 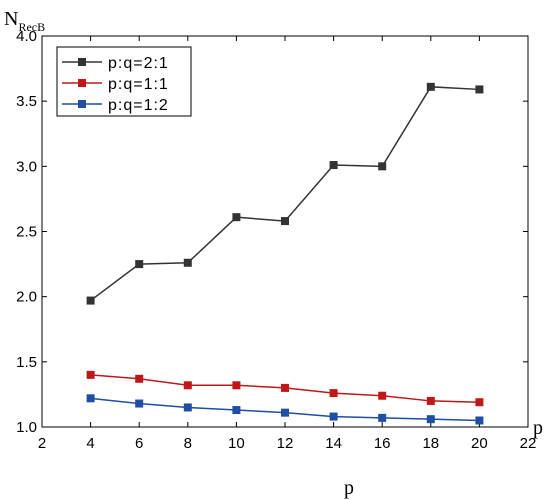 What do you see at coordinates (236, 443) in the screenshot?
I see `x-tick-label: 10` at bounding box center [236, 443].